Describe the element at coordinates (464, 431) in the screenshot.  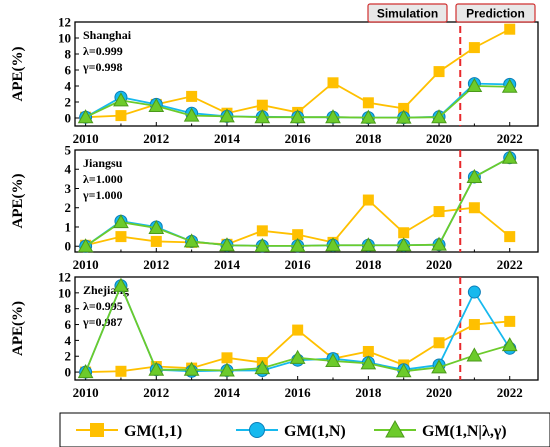
I see `legend-label-gmnlg: GM(1,N|λ,γ)` at that location.